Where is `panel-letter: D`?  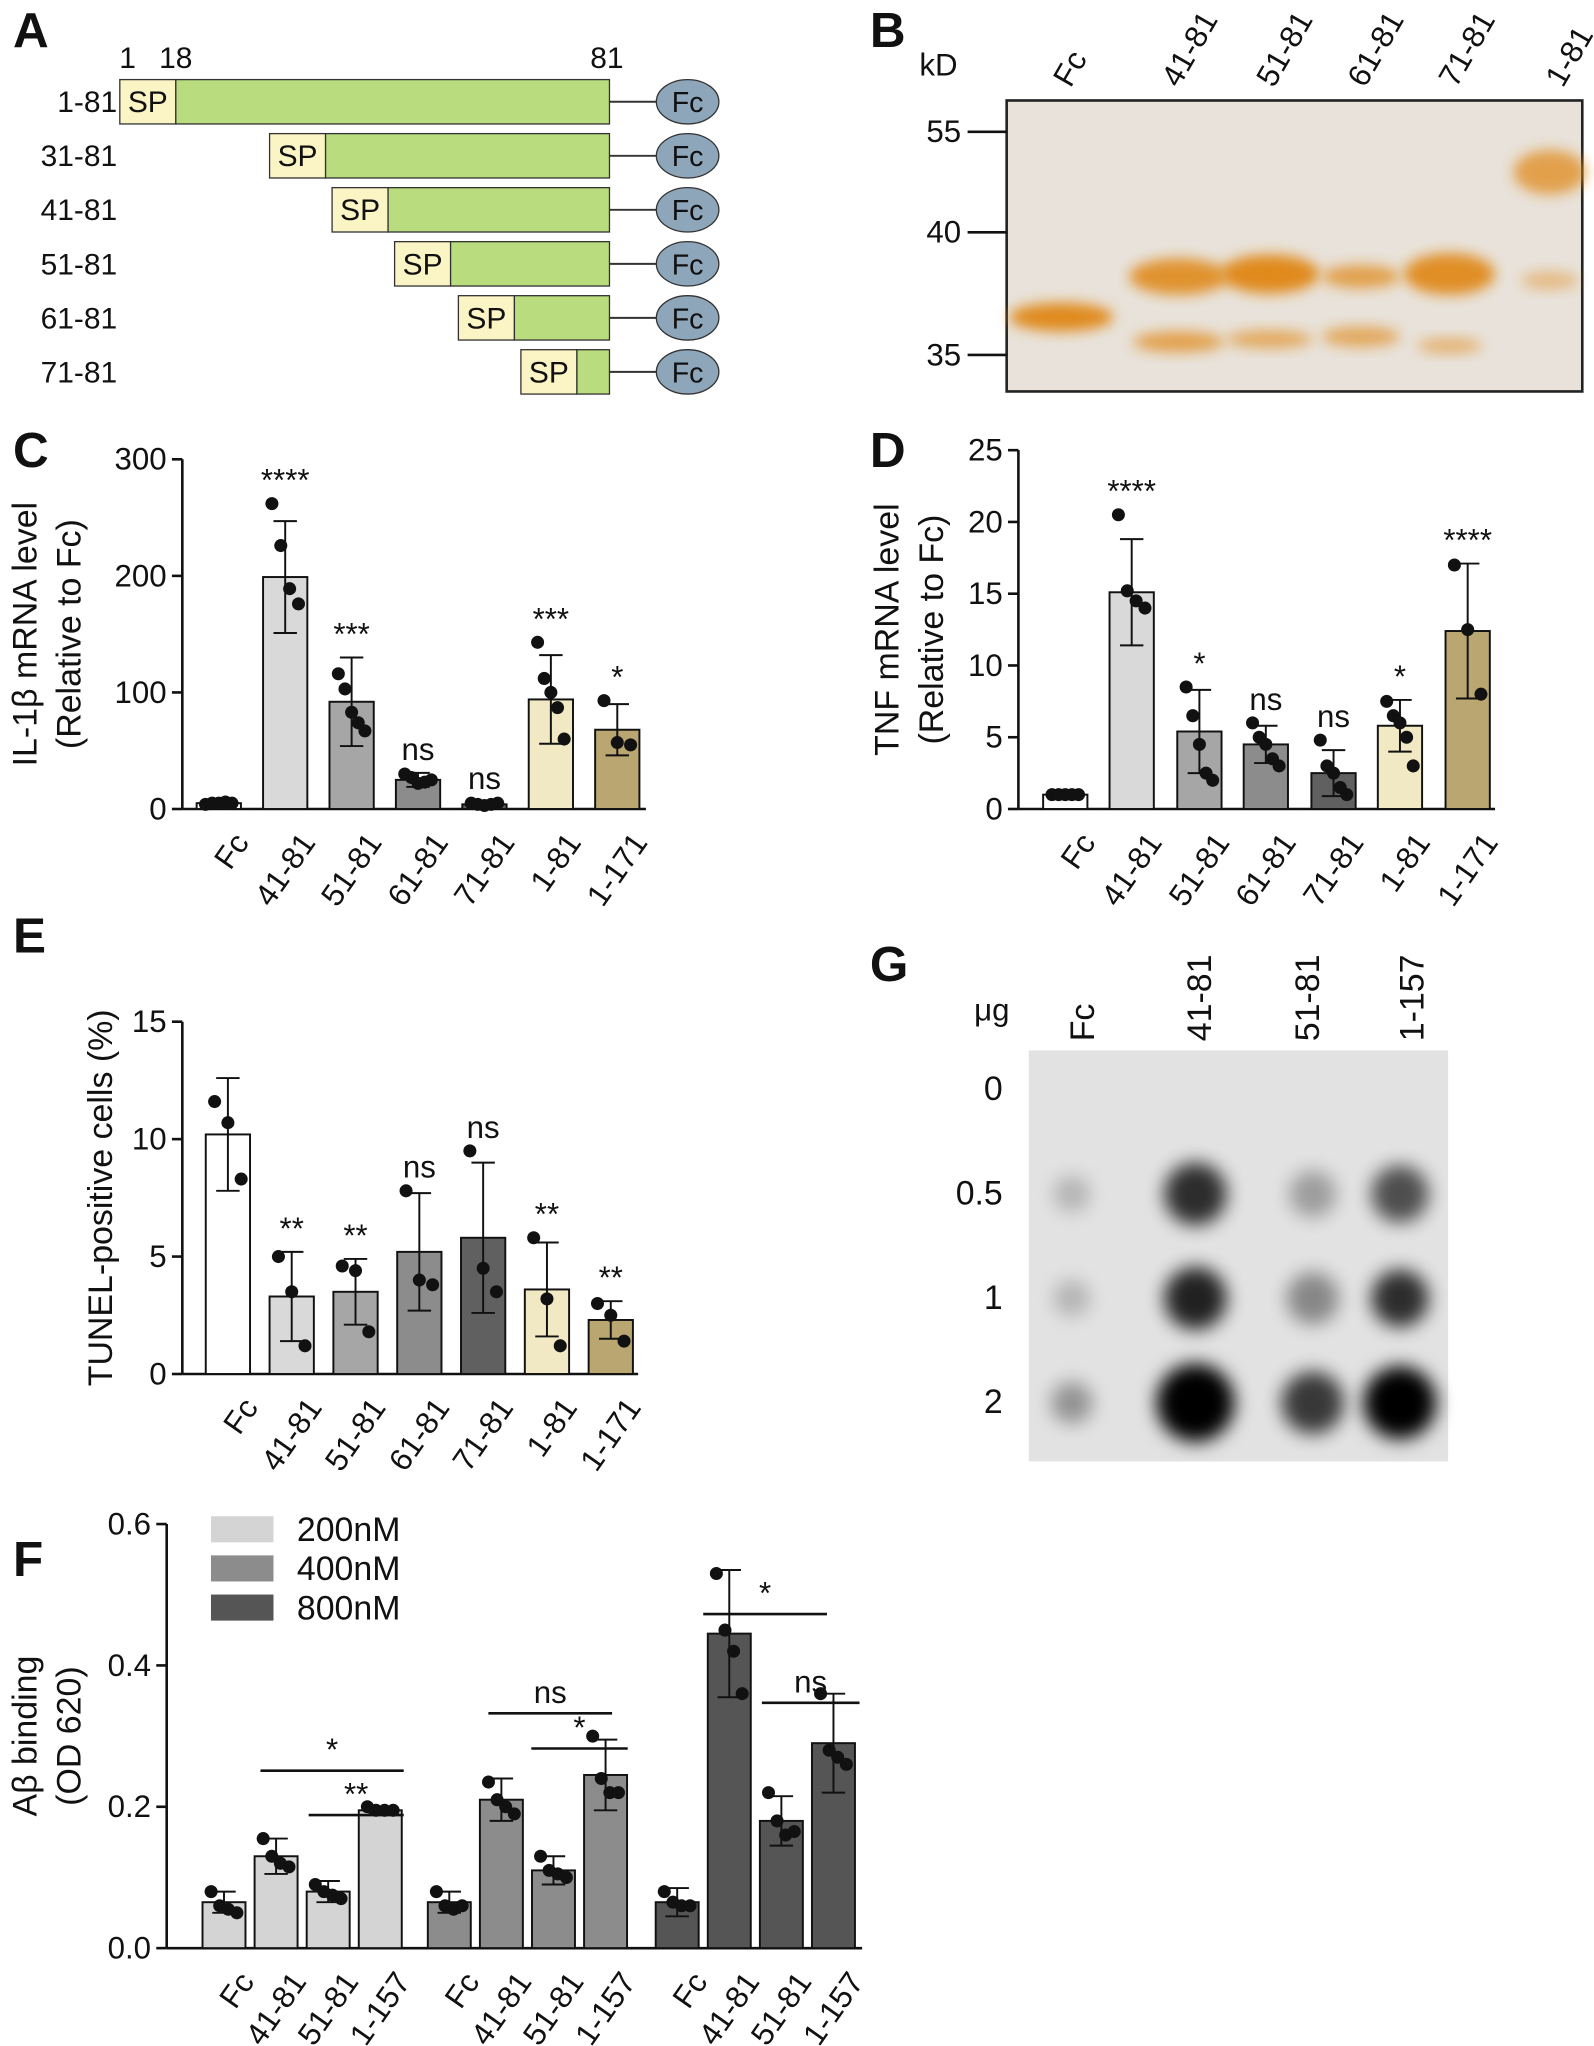
panel-letter: D is located at coordinates (888, 450).